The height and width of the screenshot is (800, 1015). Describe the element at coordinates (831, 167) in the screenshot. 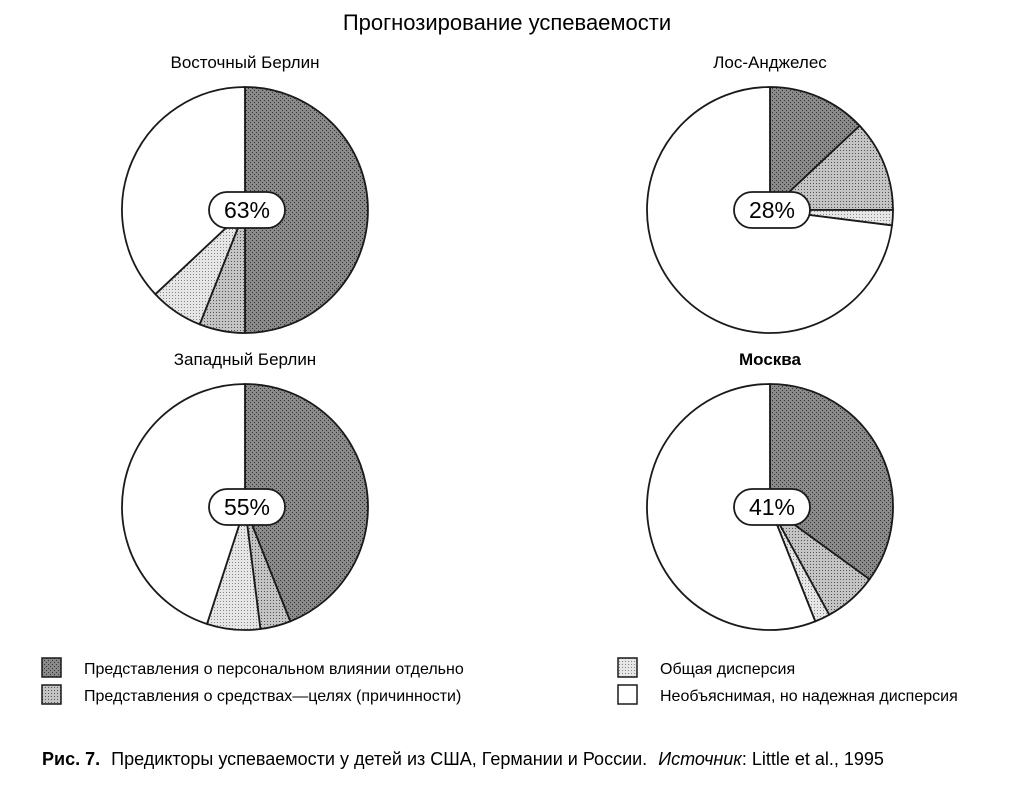

I see `pie-slice-los-angeles-means-ends` at that location.